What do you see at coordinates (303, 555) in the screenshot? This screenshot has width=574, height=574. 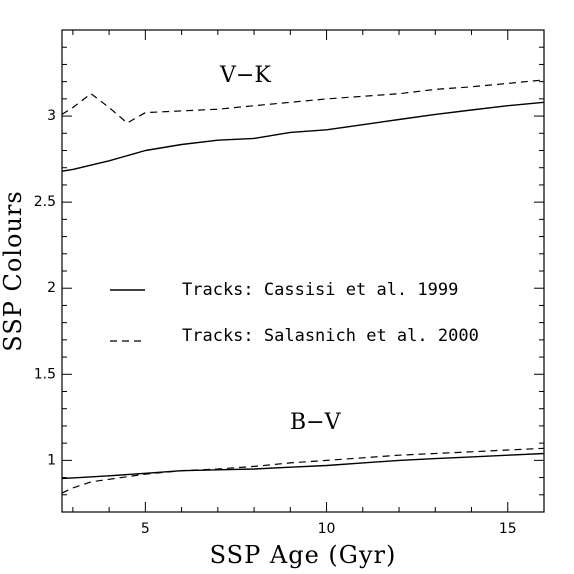 I see `x-axis-title: SSP Age (Gyr)` at bounding box center [303, 555].